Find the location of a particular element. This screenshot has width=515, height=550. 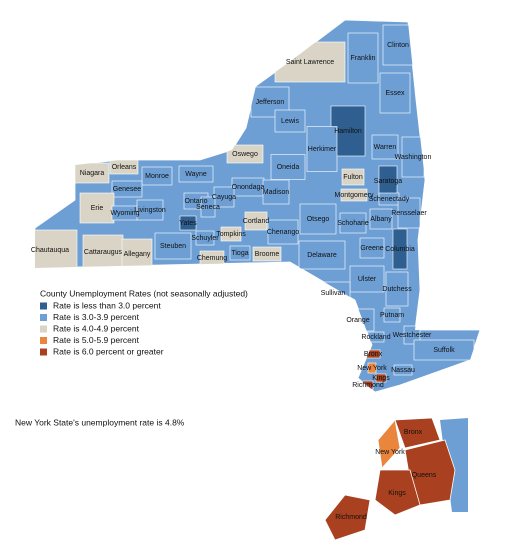

county-label: Albany is located at coordinates (381, 219).